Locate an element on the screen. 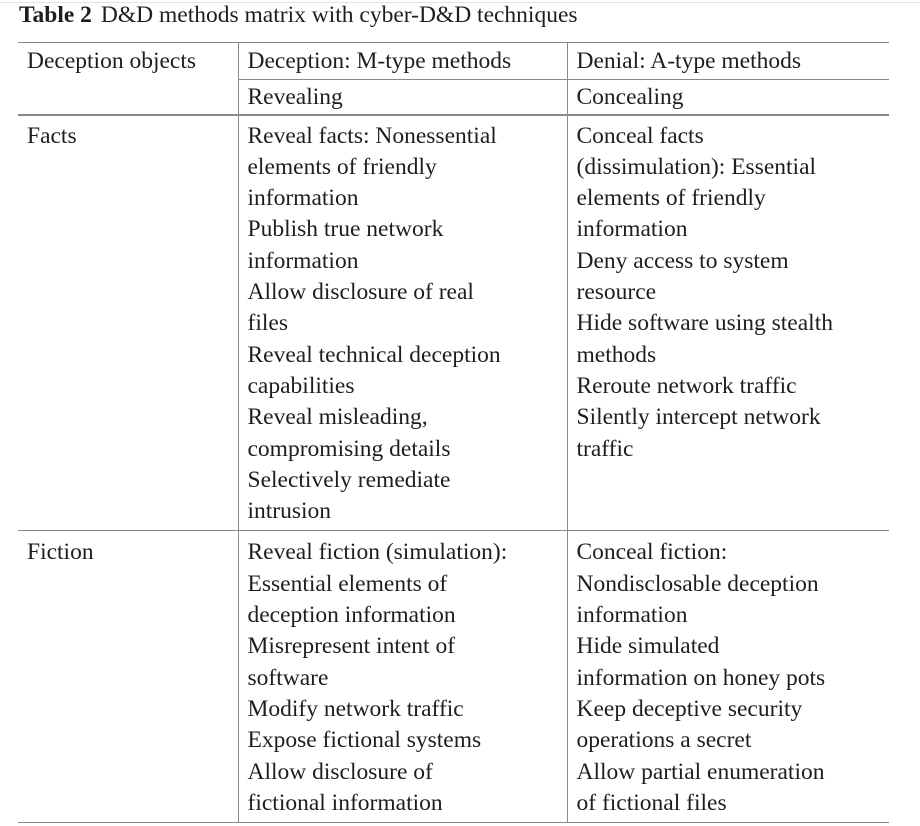  header-denial-a-type: Denial: A-type methods is located at coordinates (727, 60).